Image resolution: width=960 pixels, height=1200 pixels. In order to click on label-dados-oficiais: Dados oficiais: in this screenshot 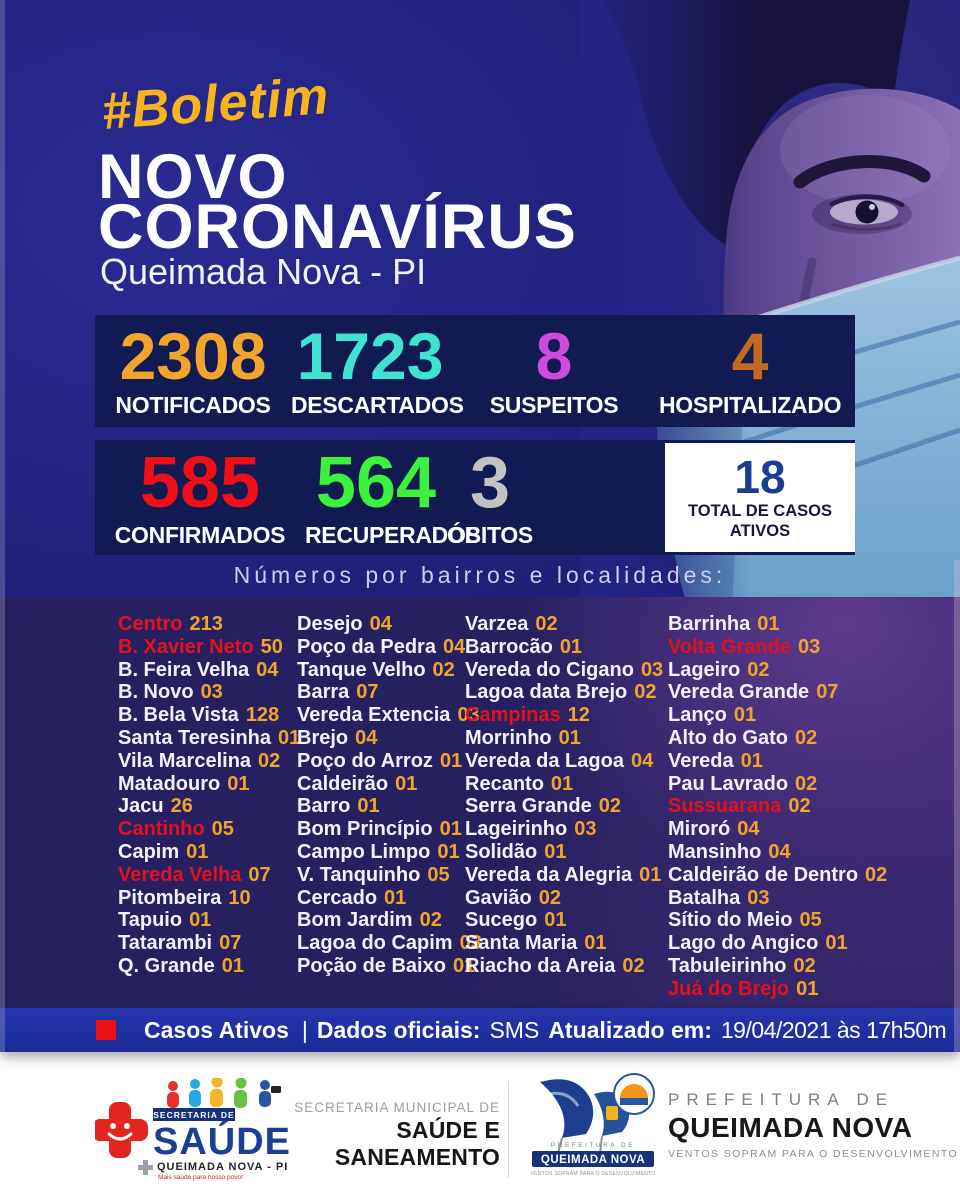, I will do `click(398, 1029)`.